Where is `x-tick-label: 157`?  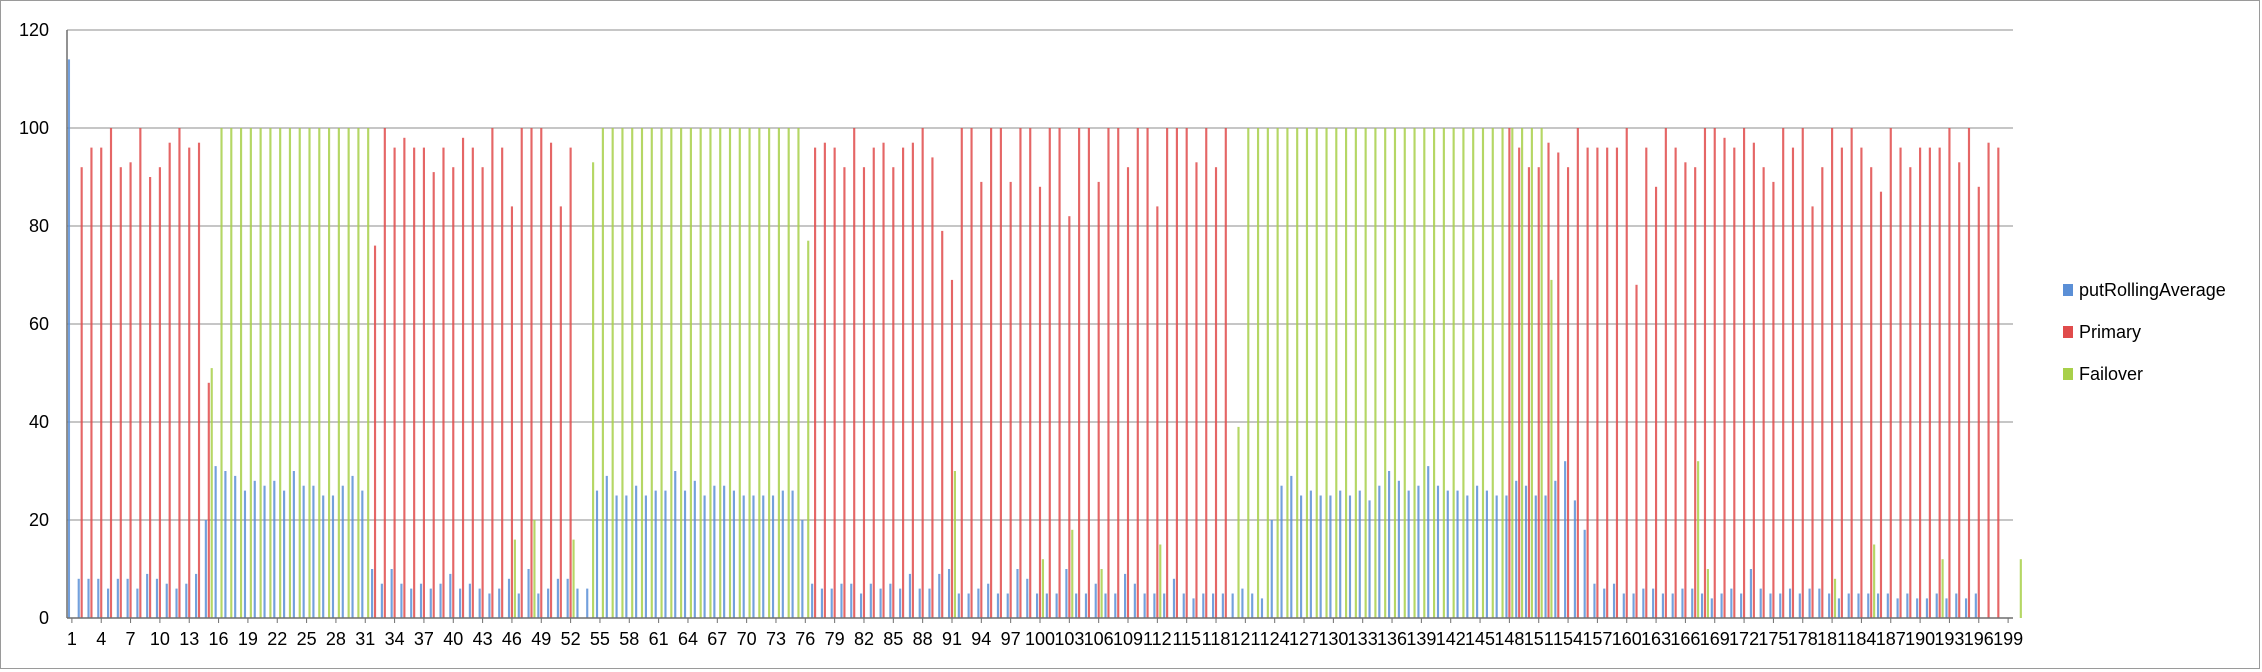 x-tick-label: 157 is located at coordinates (1597, 639).